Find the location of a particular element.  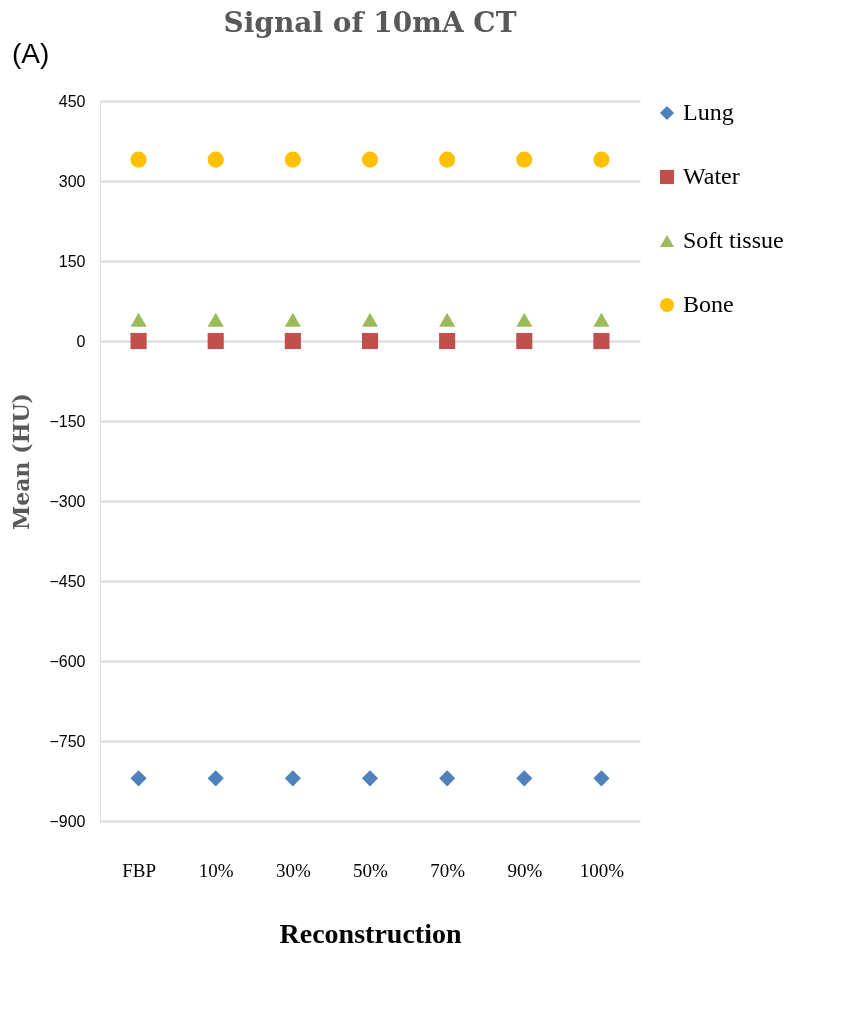

legend-label: Bone is located at coordinates (708, 304).